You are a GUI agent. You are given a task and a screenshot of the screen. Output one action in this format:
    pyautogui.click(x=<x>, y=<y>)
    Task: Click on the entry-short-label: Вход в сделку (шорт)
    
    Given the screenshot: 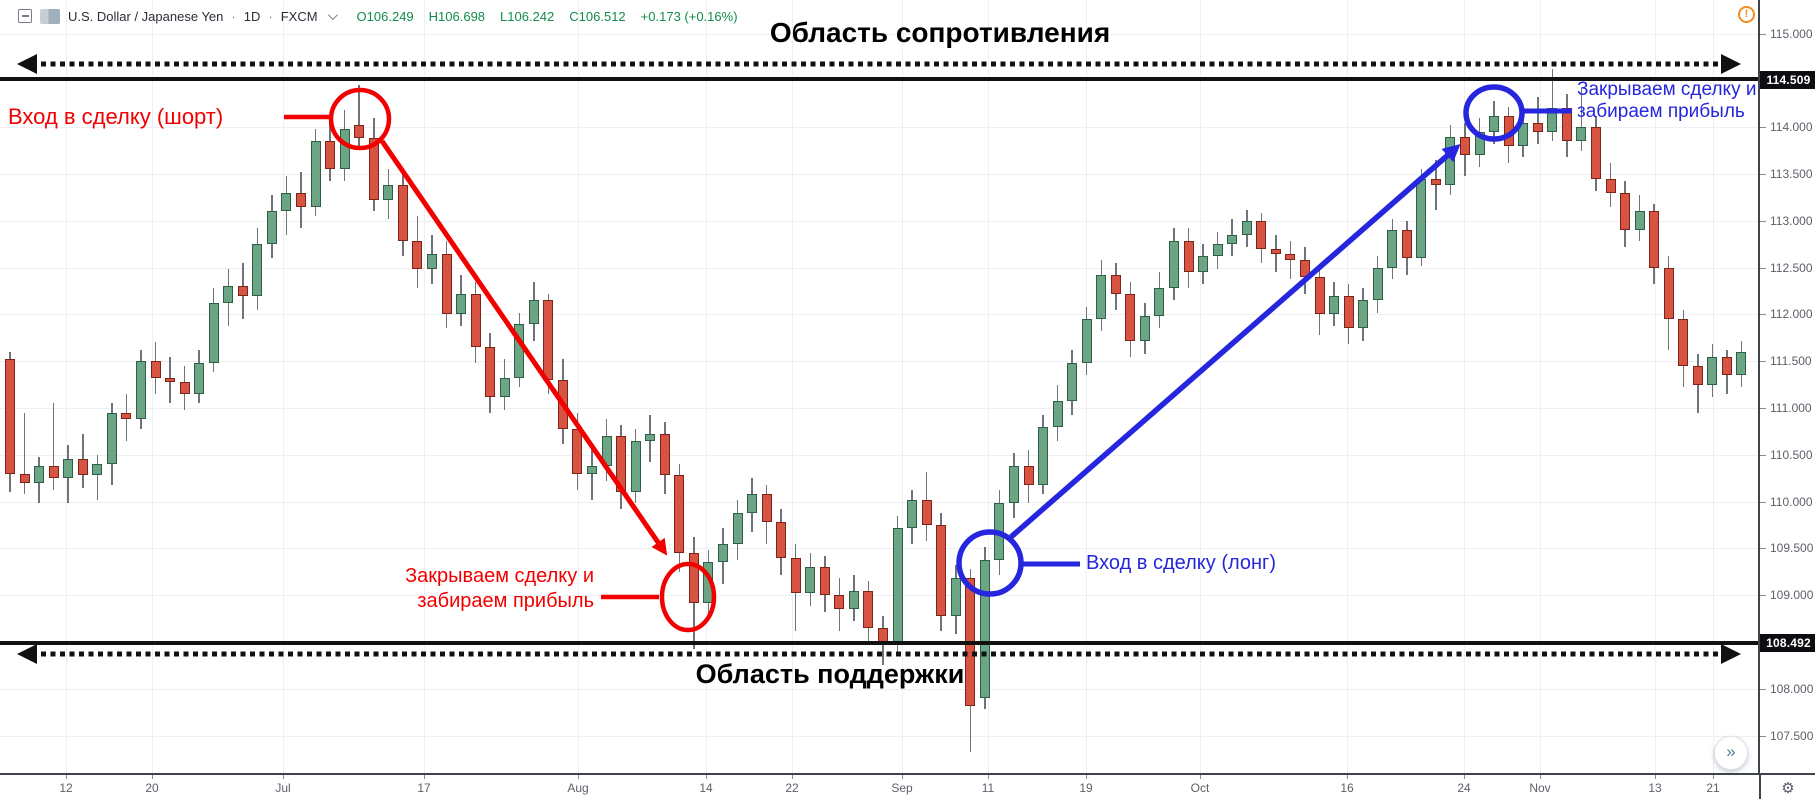 What is the action you would take?
    pyautogui.click(x=116, y=116)
    